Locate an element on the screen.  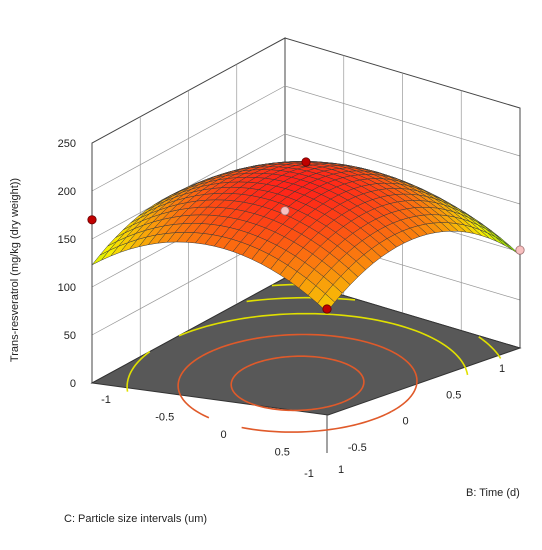
y-tick-label: -1 is located at coordinates (309, 474).